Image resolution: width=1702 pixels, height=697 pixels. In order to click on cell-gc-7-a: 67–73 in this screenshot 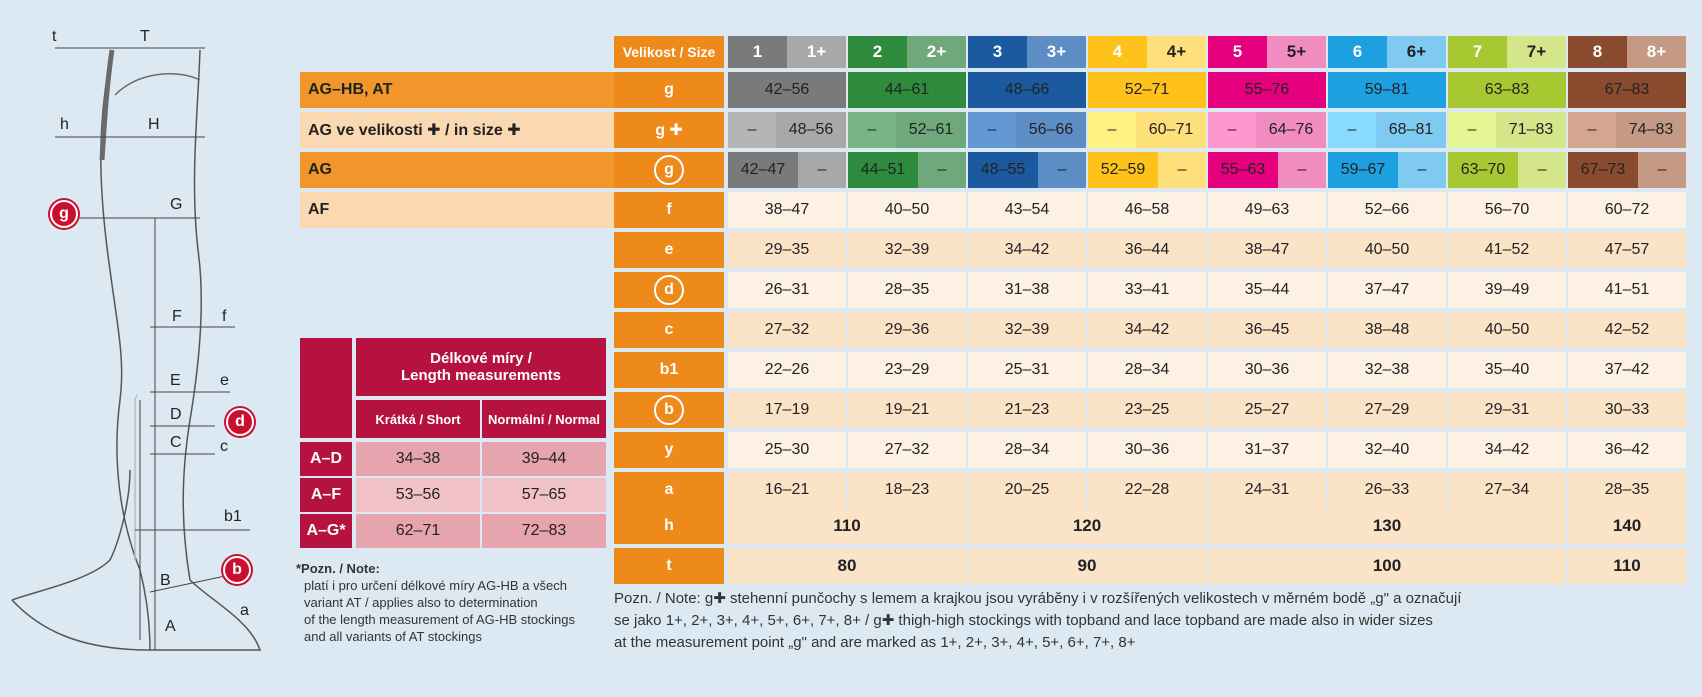, I will do `click(1603, 170)`.